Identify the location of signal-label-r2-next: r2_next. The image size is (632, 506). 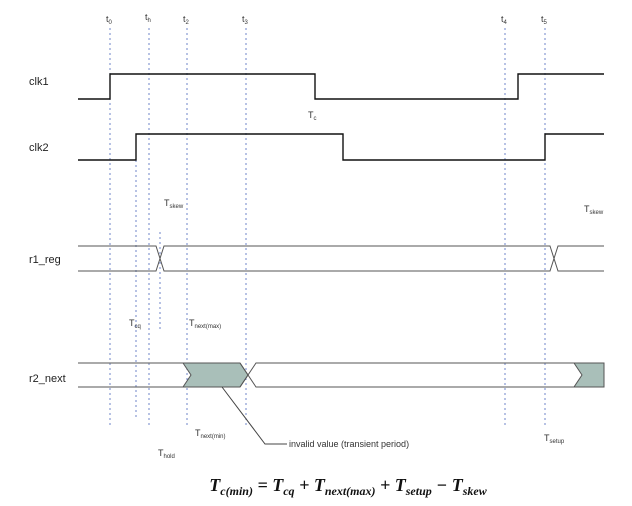
(47, 379).